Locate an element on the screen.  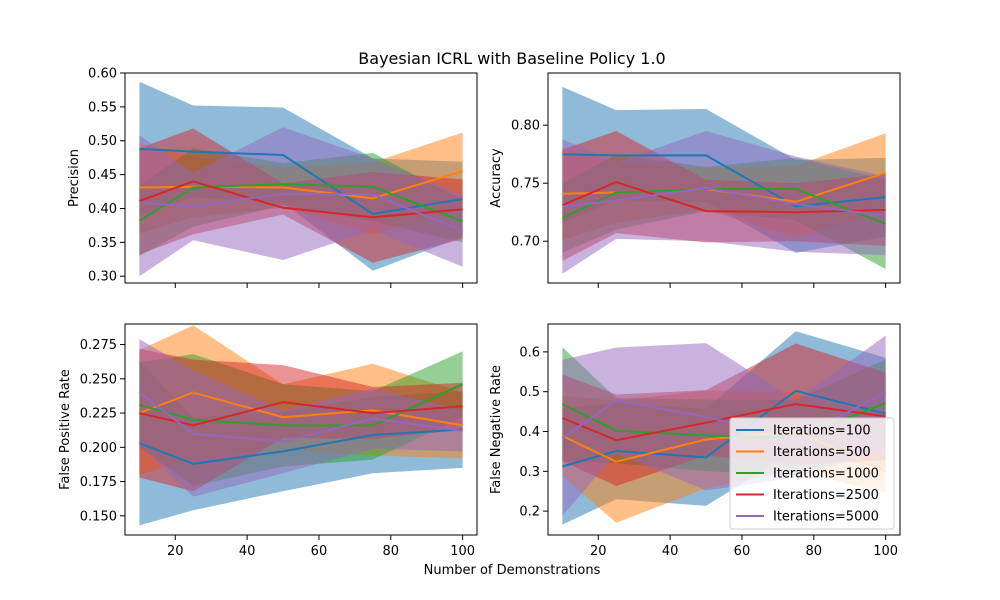
legend-entry: Iterations=5000 is located at coordinates (826, 517).